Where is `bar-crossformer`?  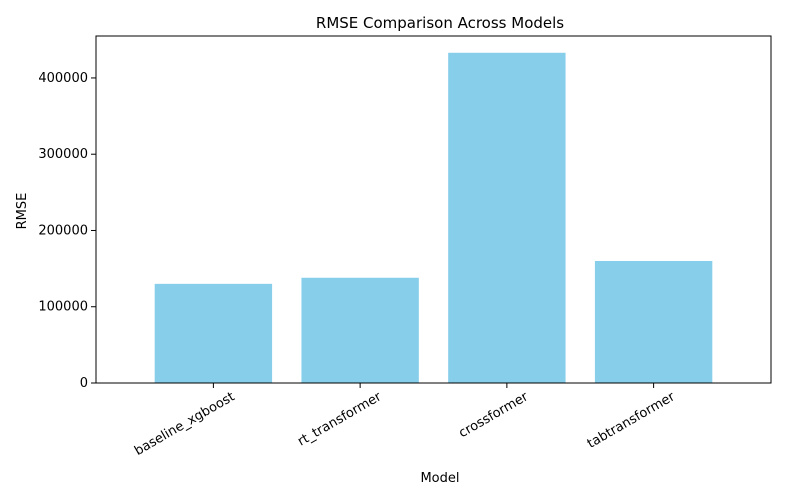 bar-crossformer is located at coordinates (507, 218).